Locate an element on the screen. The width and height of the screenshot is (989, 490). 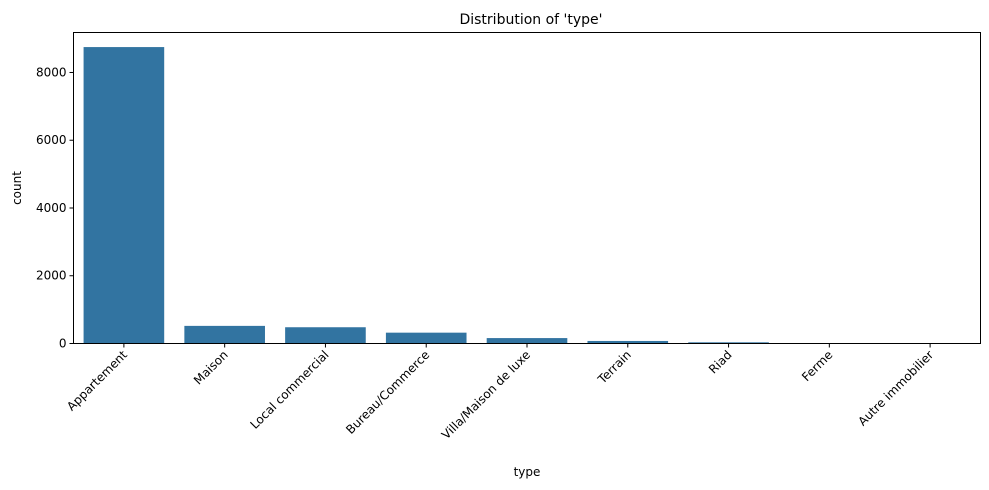
x-axis-label: type is located at coordinates (527, 472).